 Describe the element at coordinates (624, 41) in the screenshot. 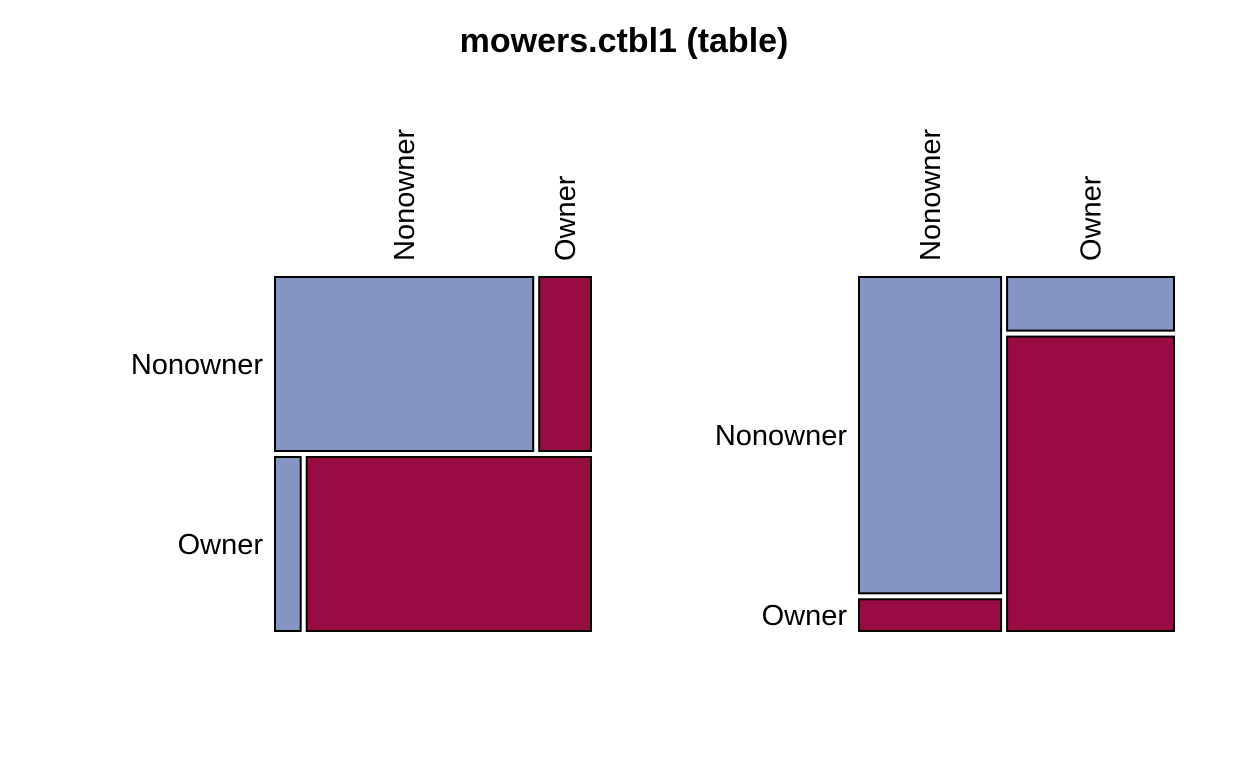

I see `chart-title: mowers.ctbl1 (table)` at that location.